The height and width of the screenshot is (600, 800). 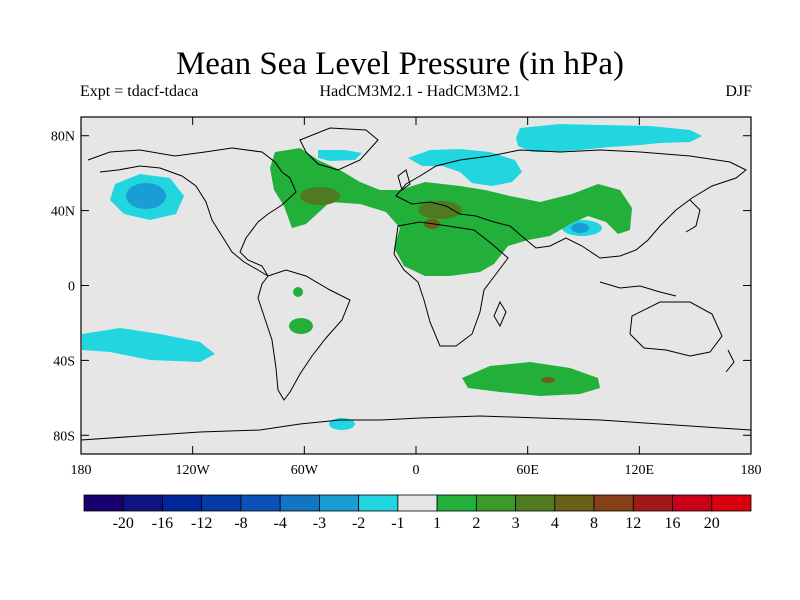 What do you see at coordinates (240, 523) in the screenshot?
I see `legend-label: -8` at bounding box center [240, 523].